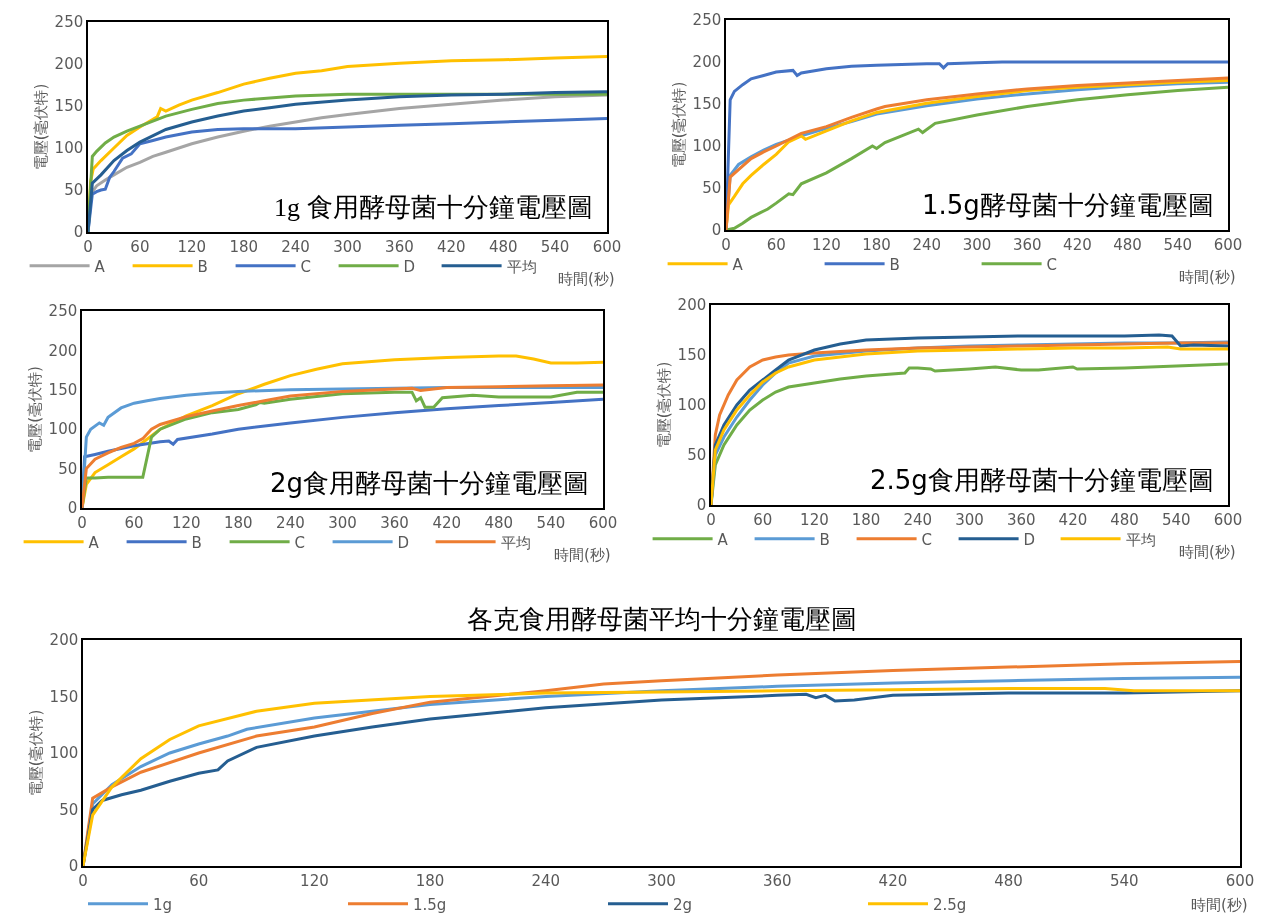 This screenshot has height=914, width=1268. I want to click on text: 2.5g食用酵母菌十分鐘電壓圖, so click(1042, 480).